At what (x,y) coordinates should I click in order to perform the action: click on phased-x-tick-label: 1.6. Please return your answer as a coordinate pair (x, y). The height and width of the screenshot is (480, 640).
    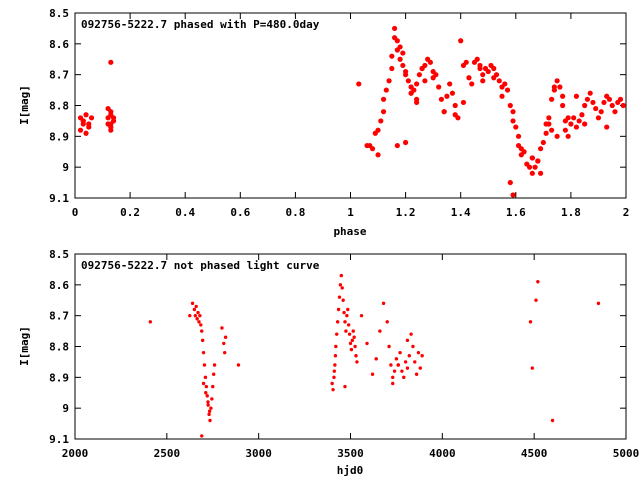
    Looking at the image, I should click on (516, 212).